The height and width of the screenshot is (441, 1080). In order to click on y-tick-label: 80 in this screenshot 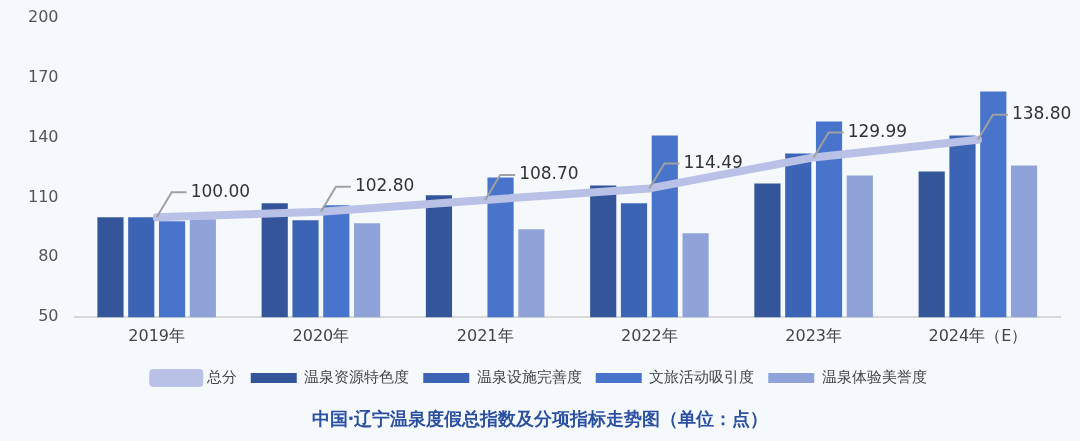, I will do `click(48, 256)`.